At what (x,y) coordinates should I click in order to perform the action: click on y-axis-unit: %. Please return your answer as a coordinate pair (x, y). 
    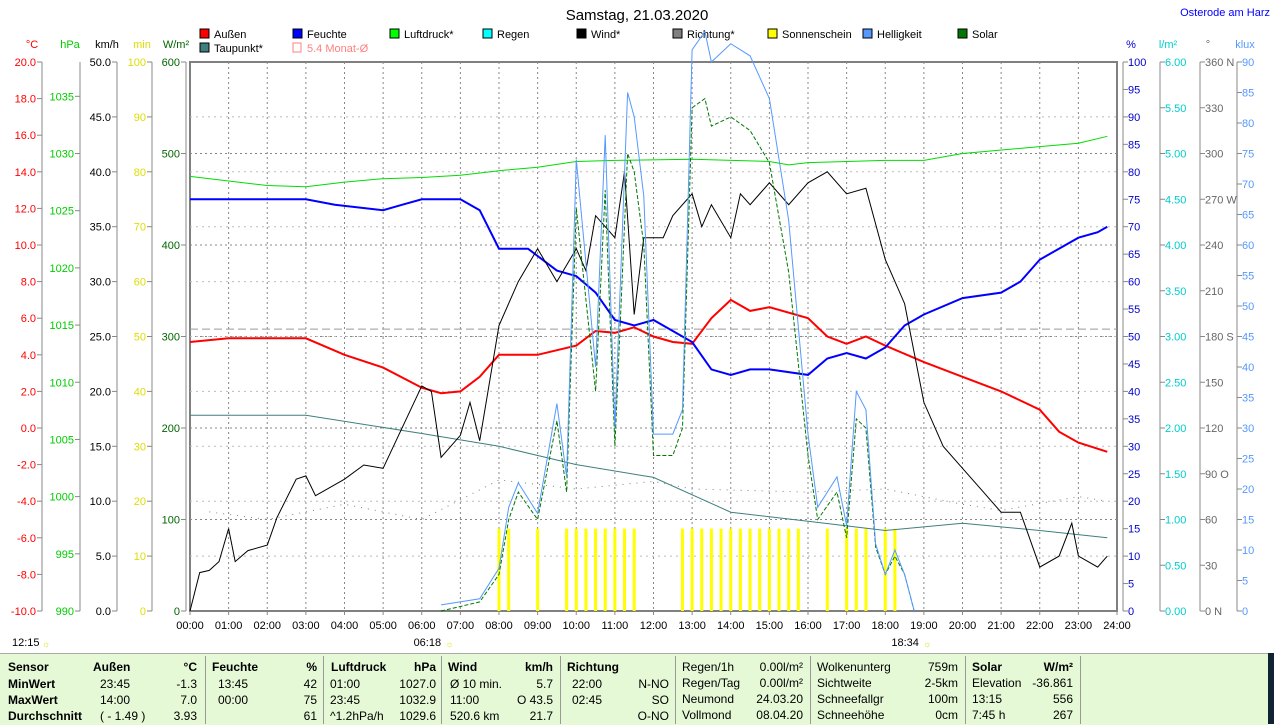
    Looking at the image, I should click on (1131, 45).